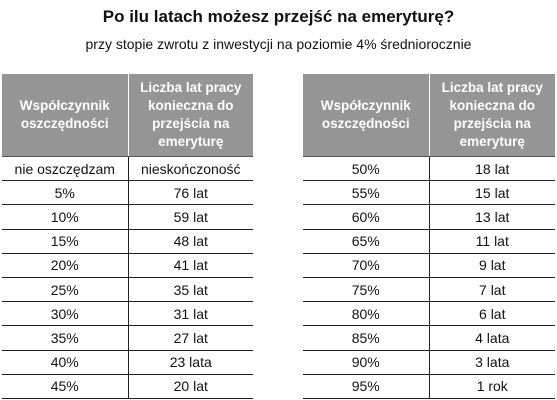  I want to click on savings-rate-cell: 55%, so click(366, 193).